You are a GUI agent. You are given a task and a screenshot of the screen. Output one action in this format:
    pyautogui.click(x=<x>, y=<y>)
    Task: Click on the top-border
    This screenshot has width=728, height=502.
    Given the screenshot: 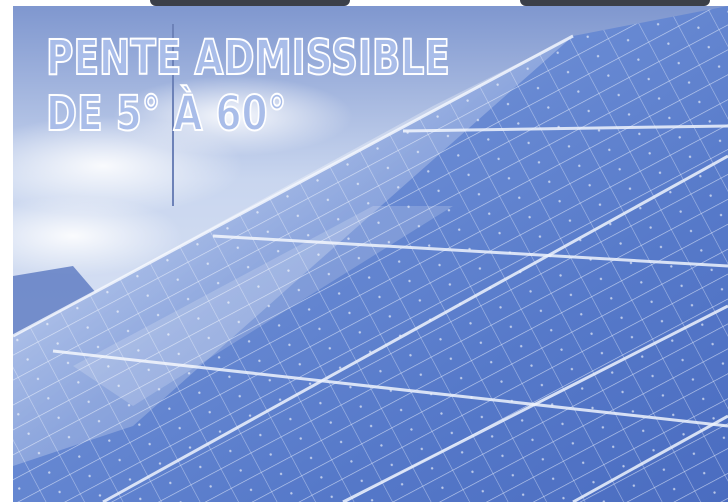 What is the action you would take?
    pyautogui.click(x=364, y=3)
    